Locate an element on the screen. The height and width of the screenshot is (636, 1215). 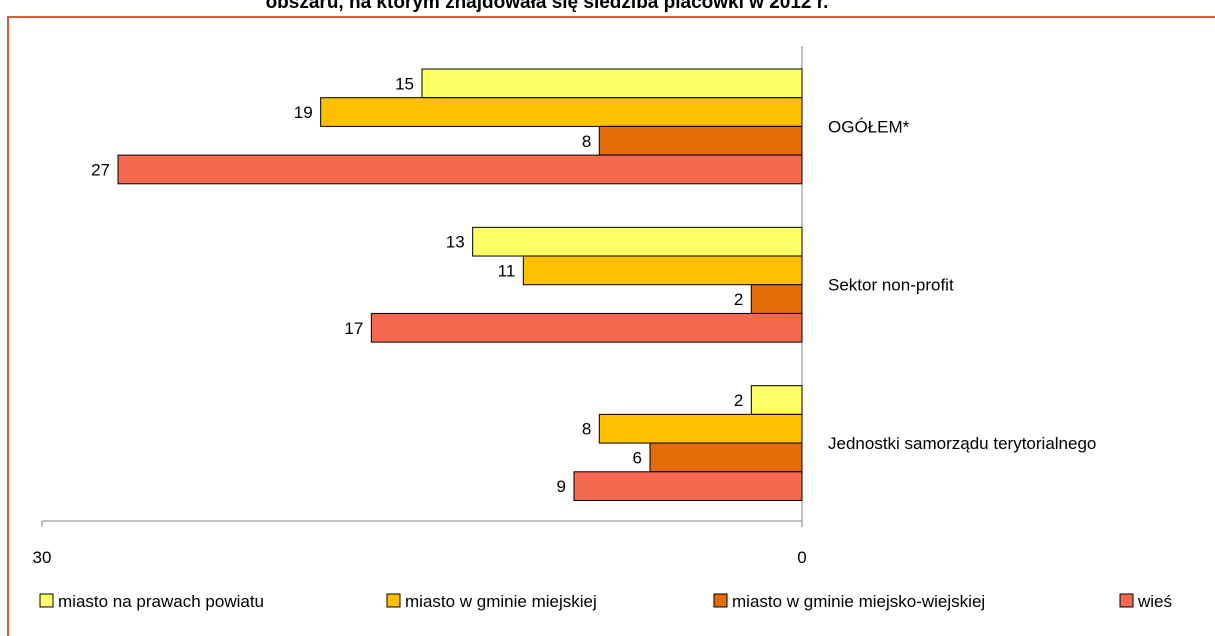
value-label: 15 is located at coordinates (404, 83).